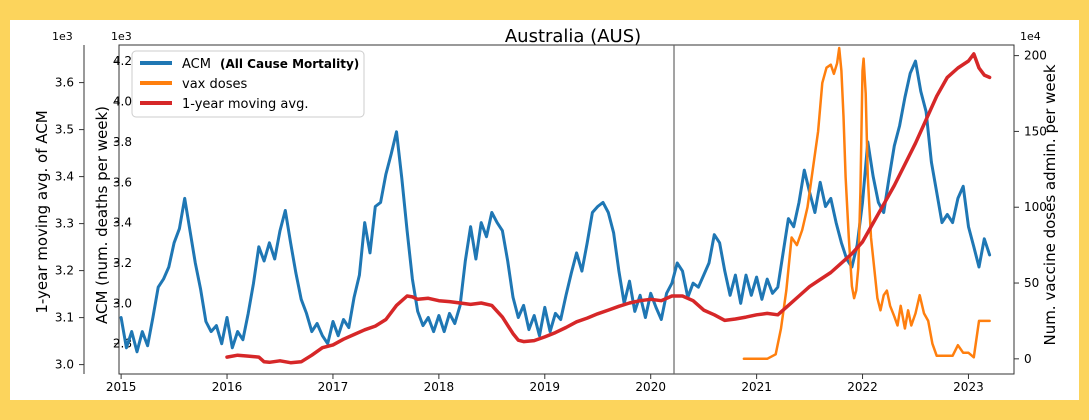  What do you see at coordinates (122, 61) in the screenshot?
I see `inner-axis-tick-label: 4.2` at bounding box center [122, 61].